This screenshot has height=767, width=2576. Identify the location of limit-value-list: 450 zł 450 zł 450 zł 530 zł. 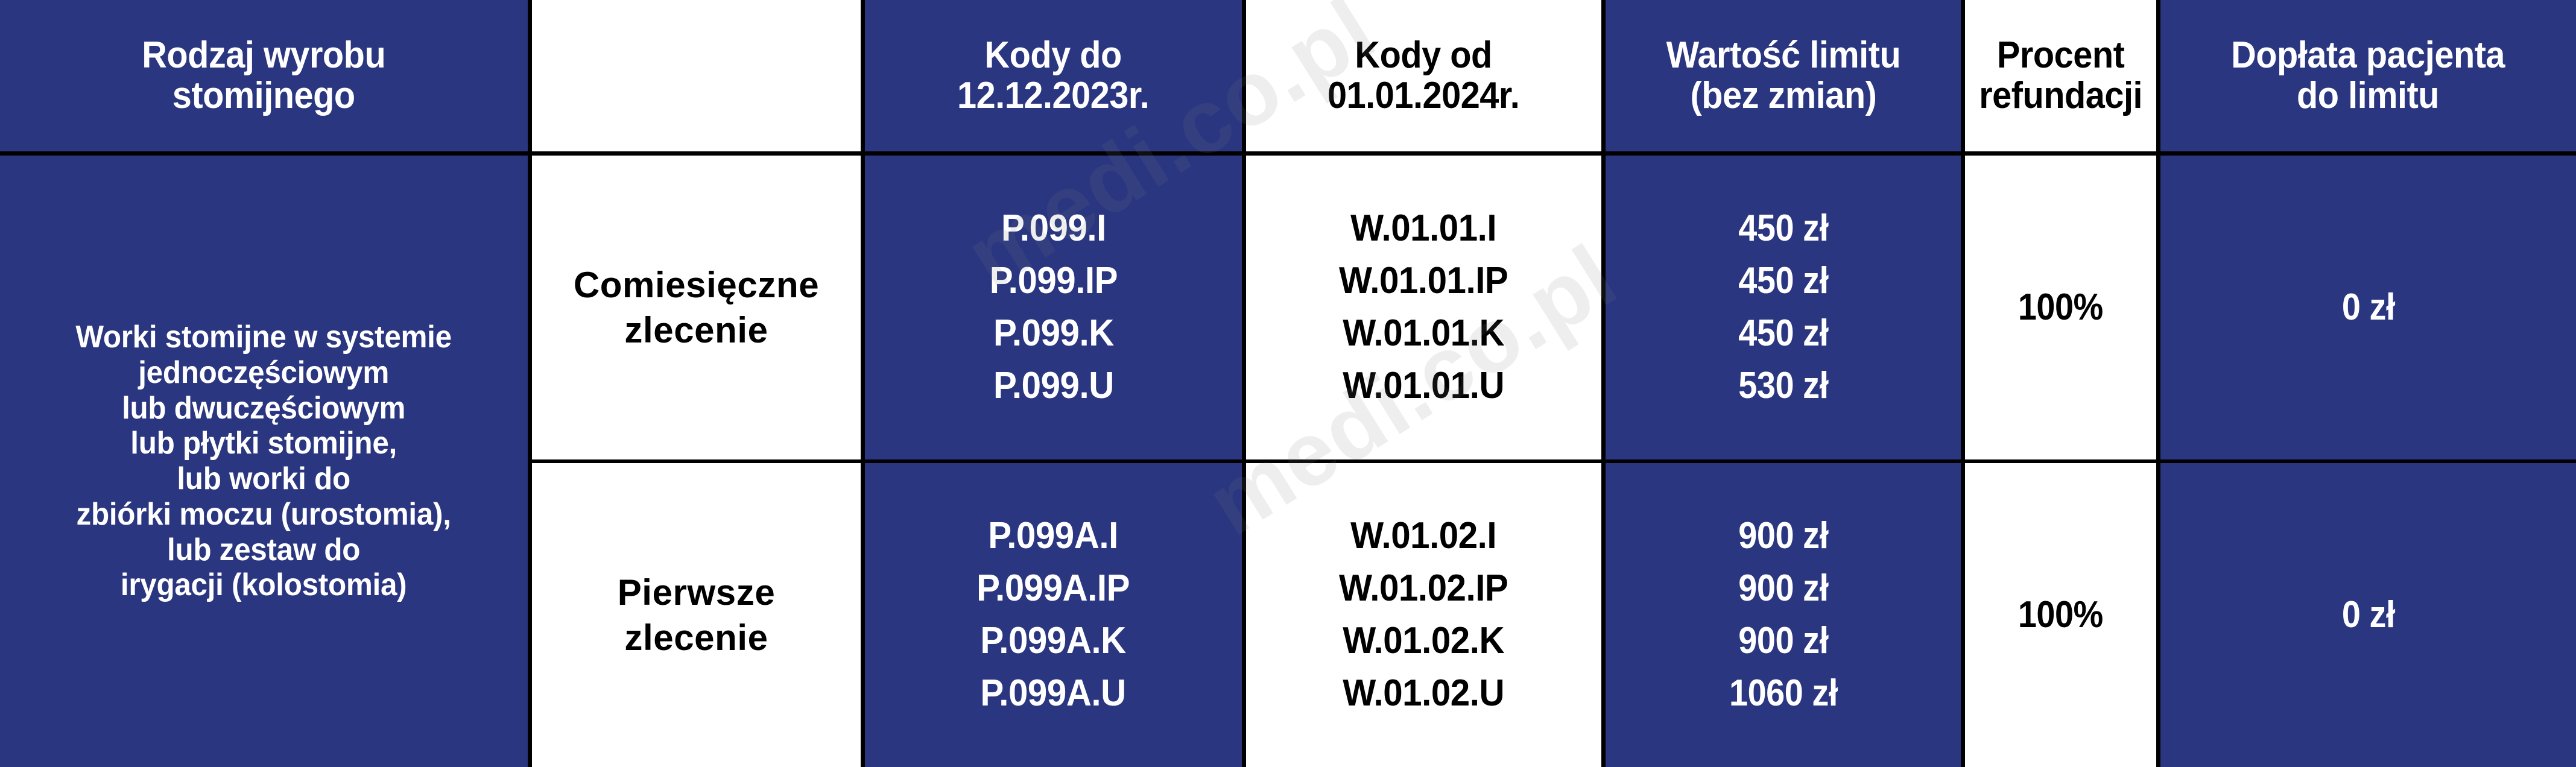
(1783, 308).